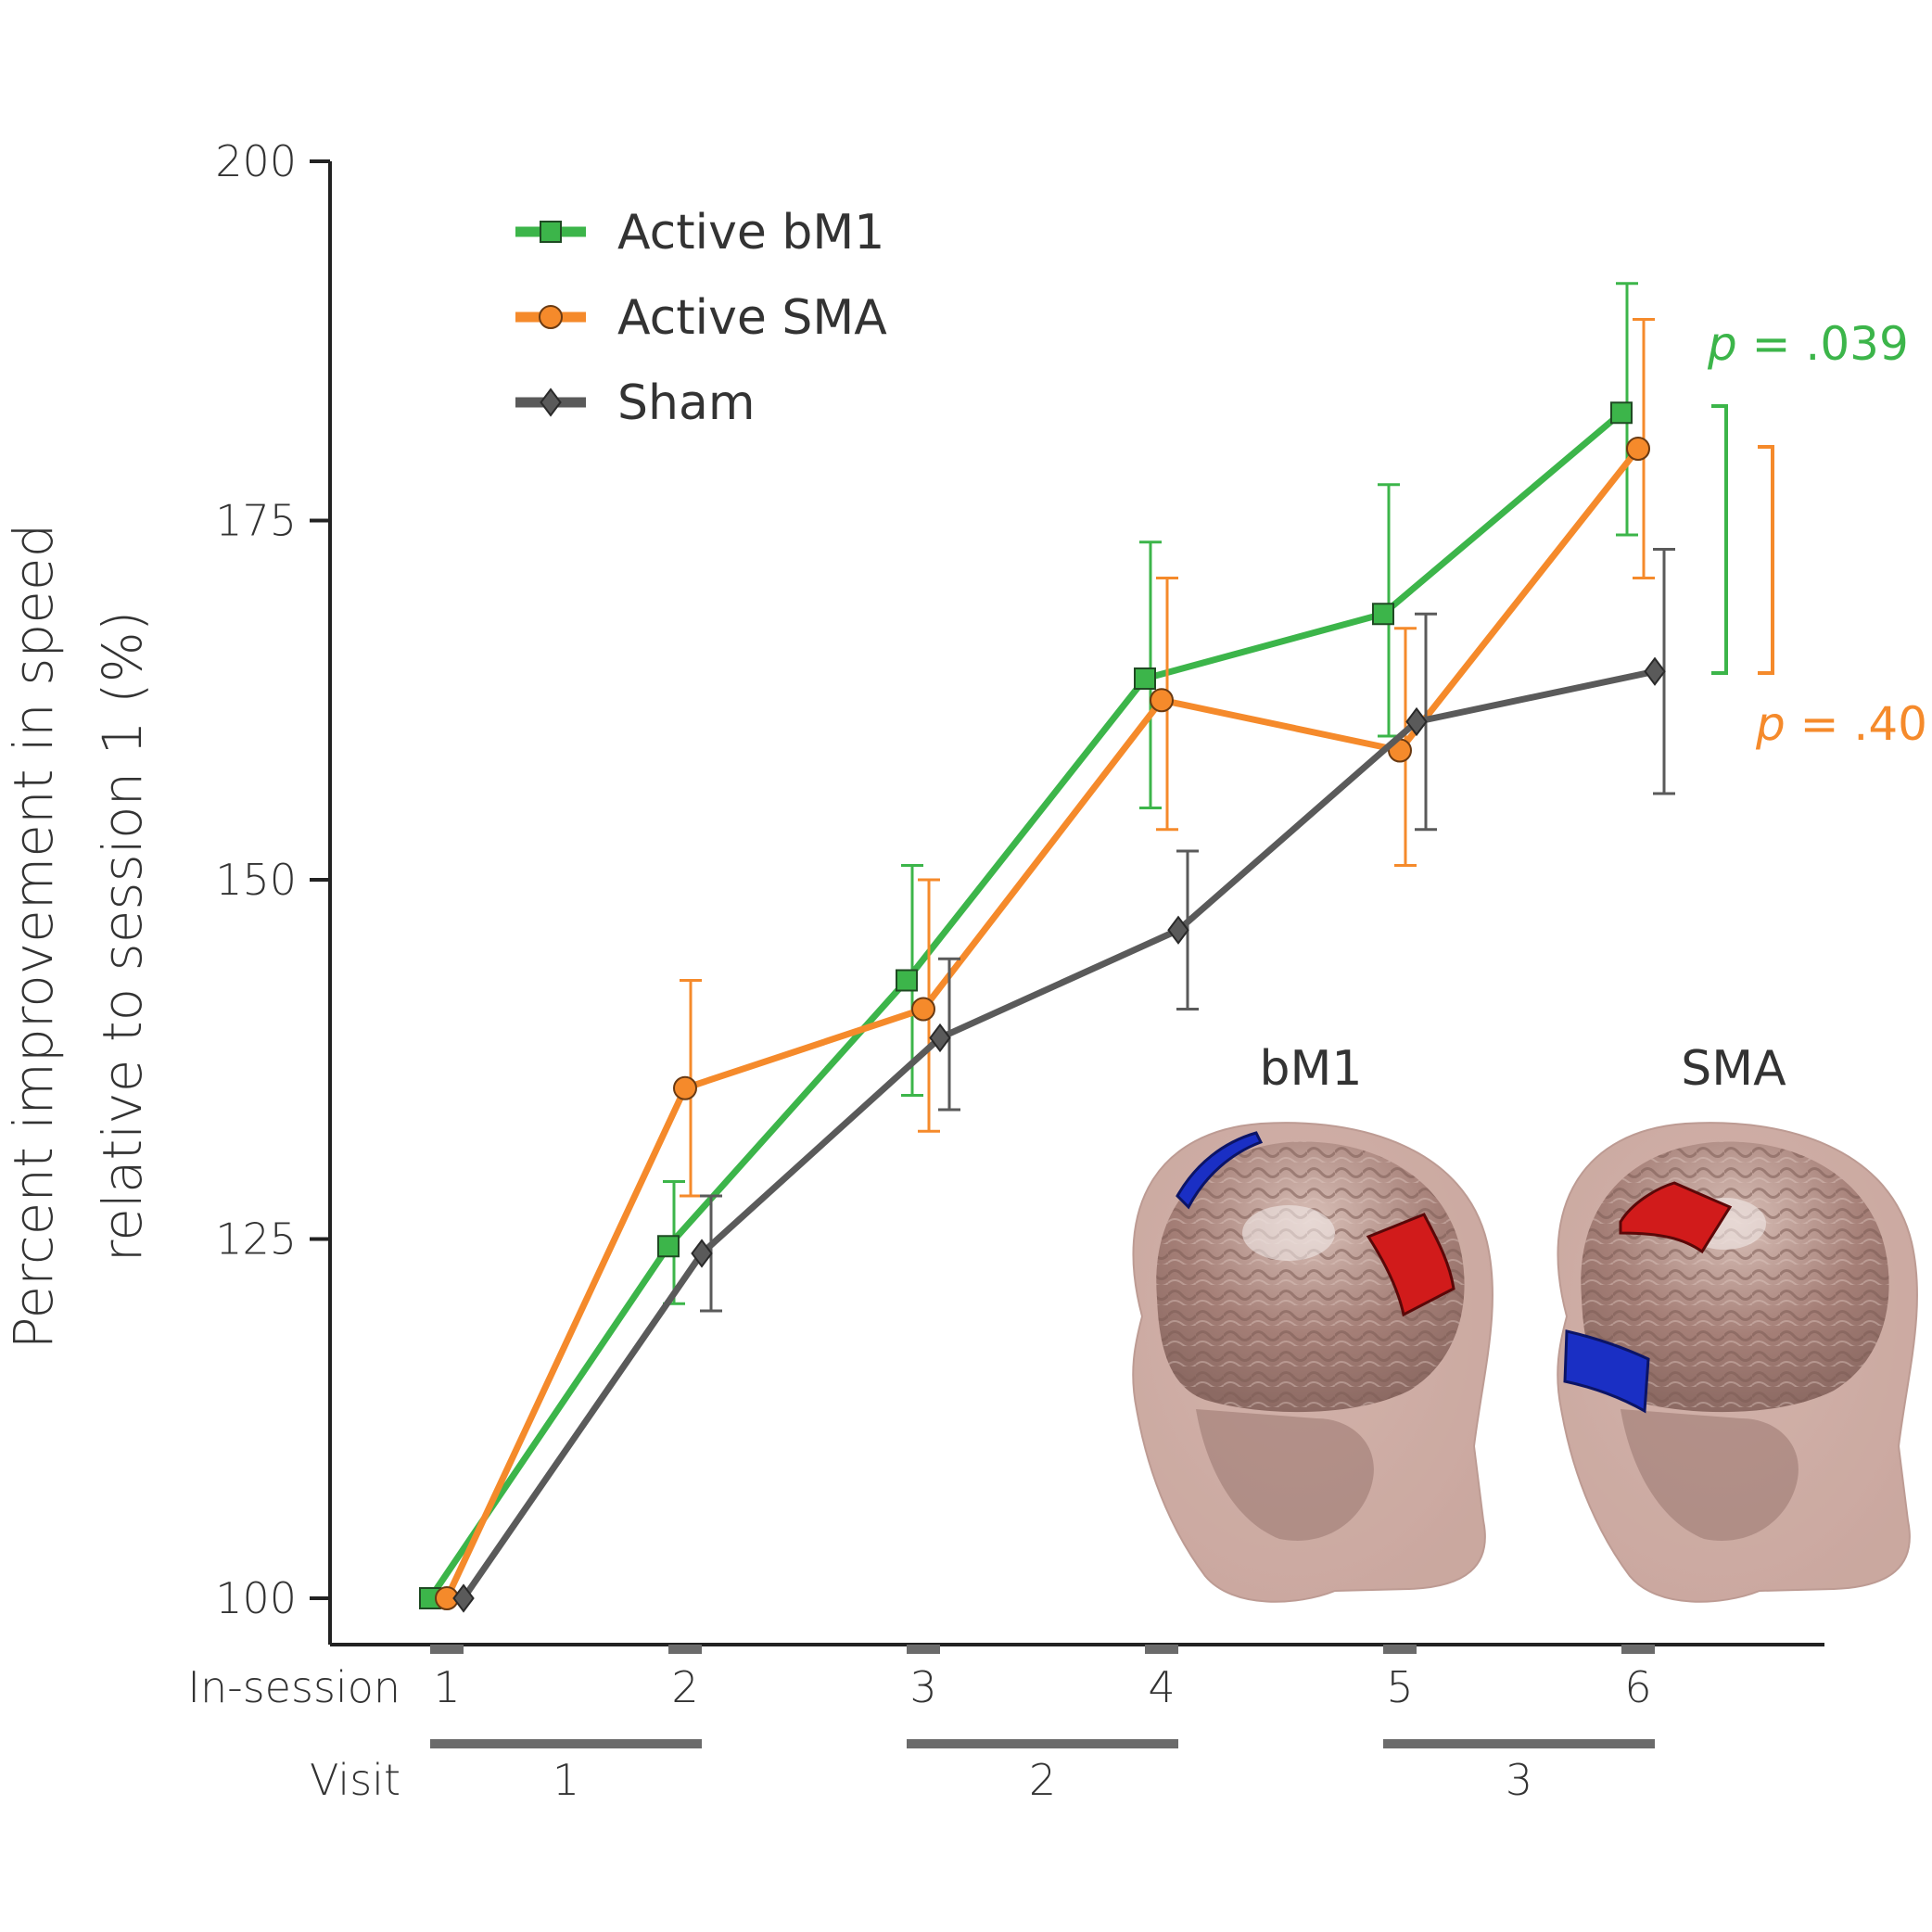  Describe the element at coordinates (922, 1687) in the screenshot. I see `x-tick-label: 3` at that location.